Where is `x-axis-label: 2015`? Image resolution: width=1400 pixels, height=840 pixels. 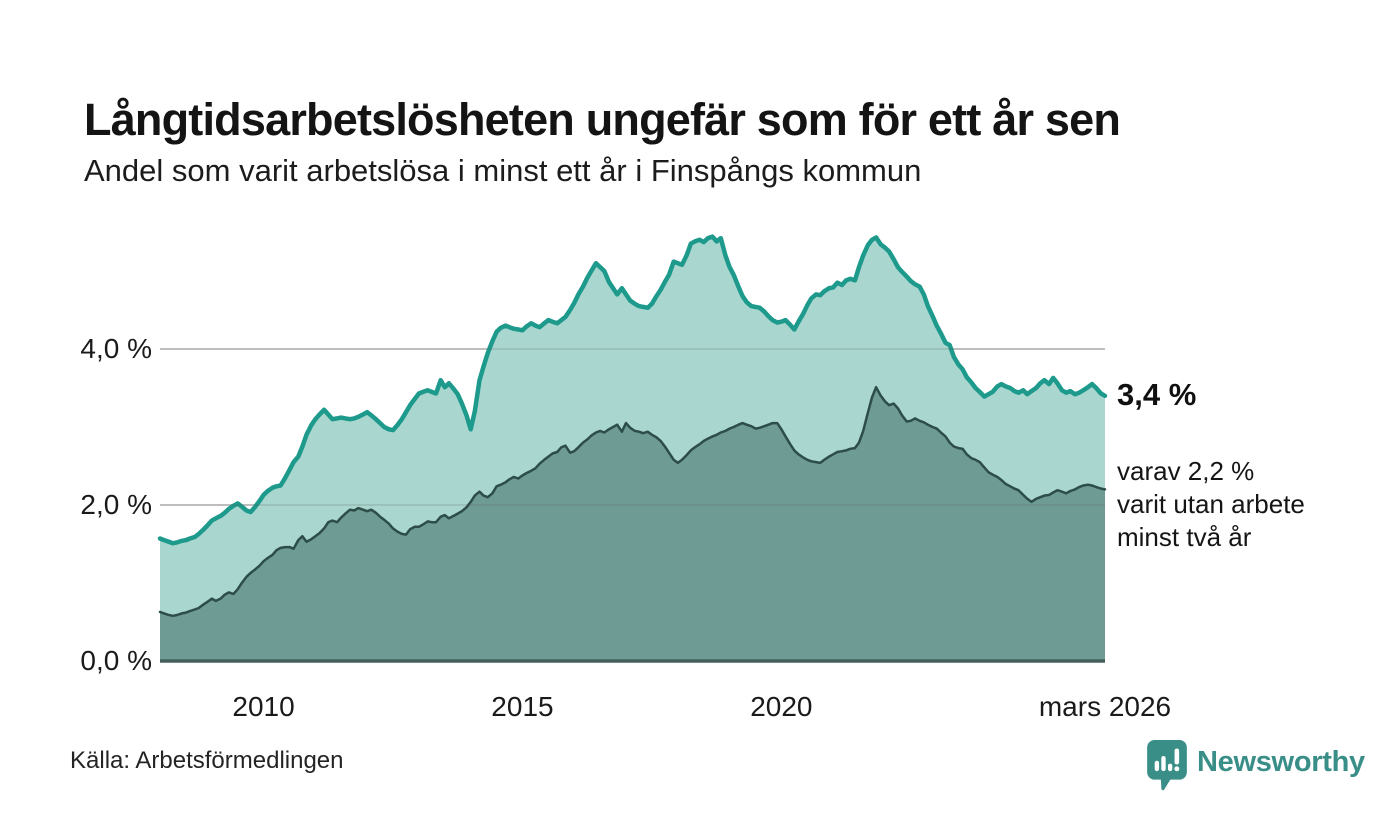
x-axis-label: 2015 is located at coordinates (522, 706).